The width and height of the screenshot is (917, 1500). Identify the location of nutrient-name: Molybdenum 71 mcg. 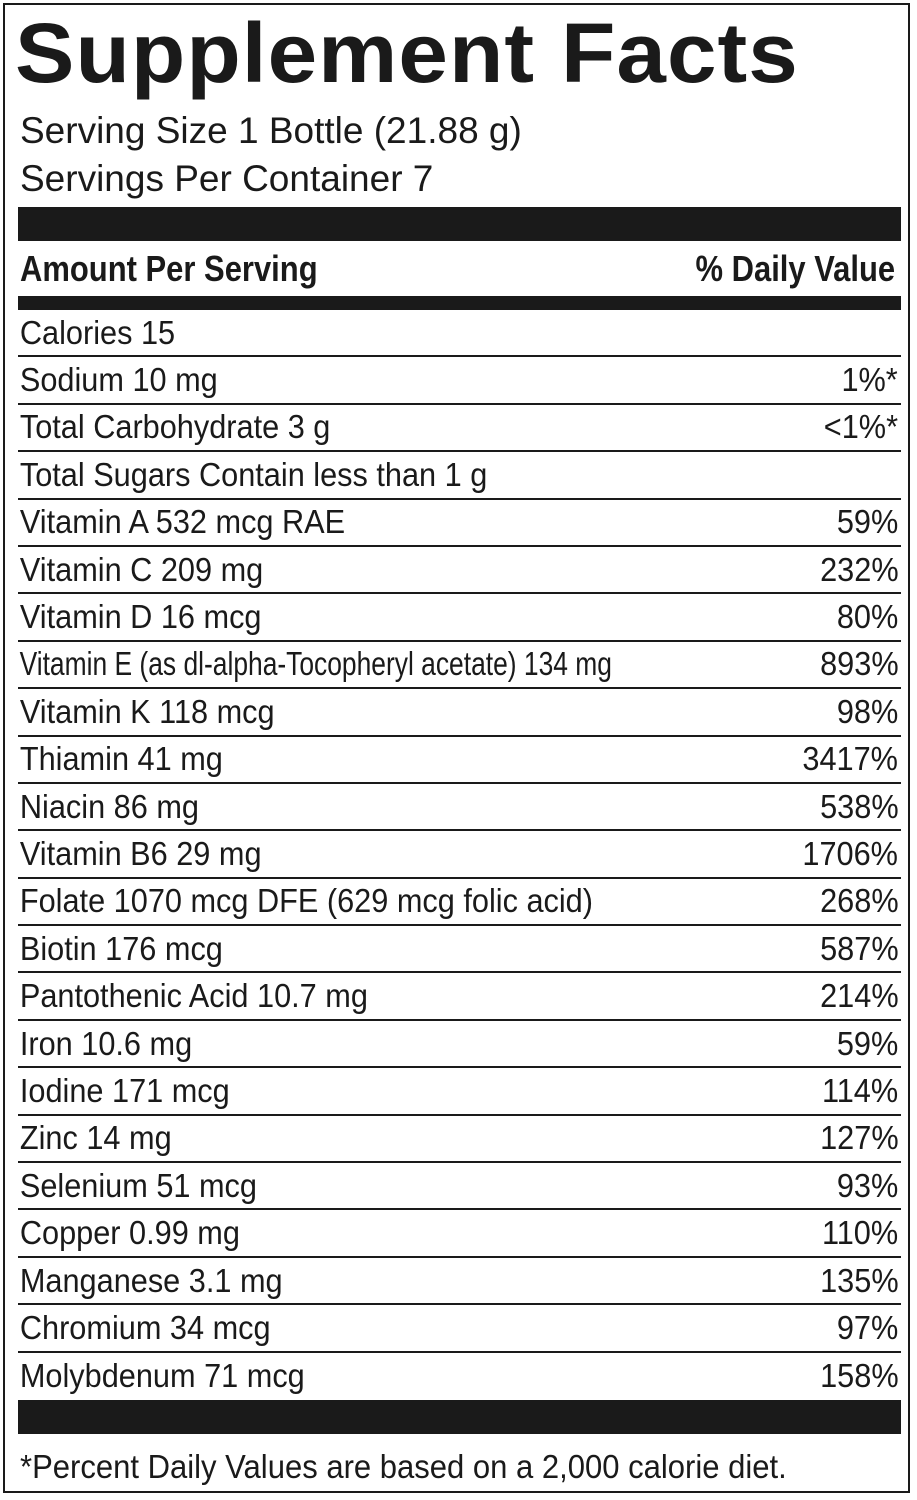
(162, 1376).